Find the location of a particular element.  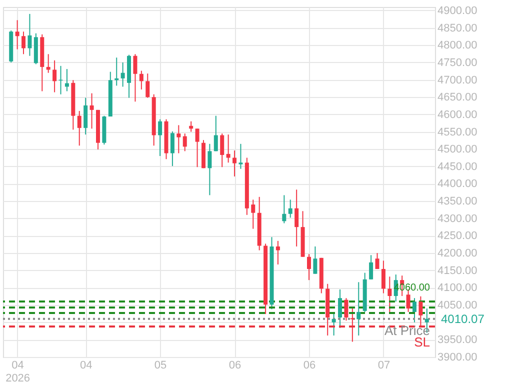

y-tick-label: 4650.00 is located at coordinates (458, 98).